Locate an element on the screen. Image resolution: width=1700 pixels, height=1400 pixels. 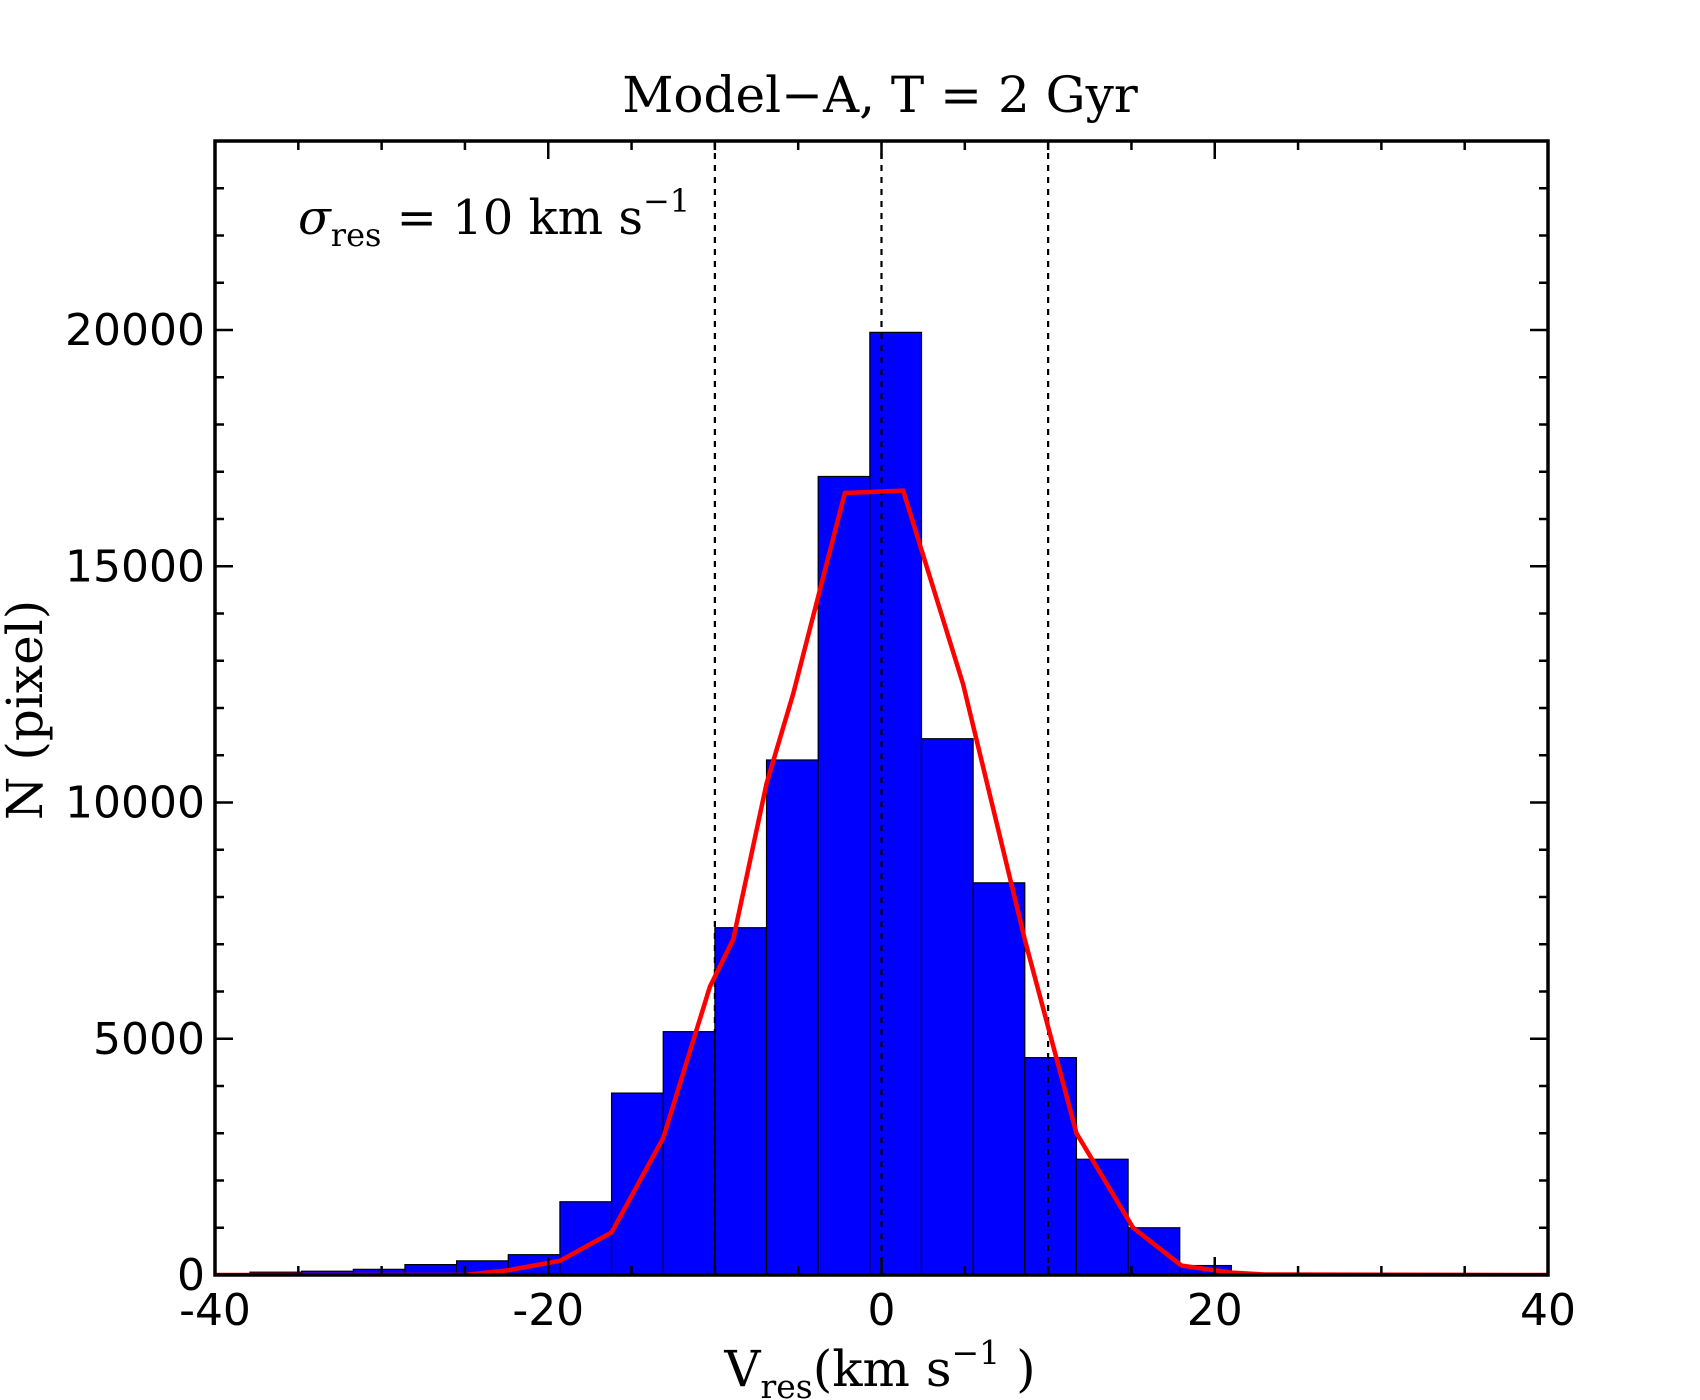
y-tick-label: 0 is located at coordinates (191, 1275).